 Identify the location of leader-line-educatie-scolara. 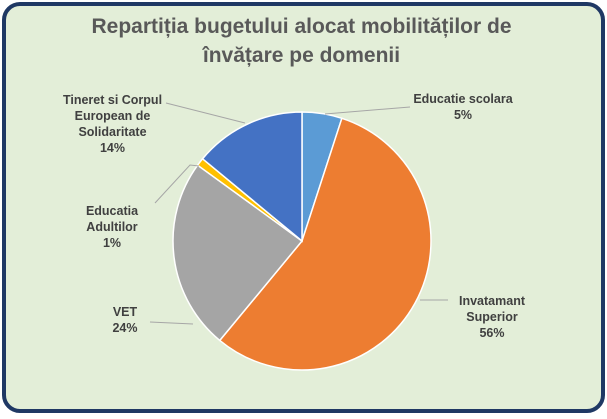
(367, 110).